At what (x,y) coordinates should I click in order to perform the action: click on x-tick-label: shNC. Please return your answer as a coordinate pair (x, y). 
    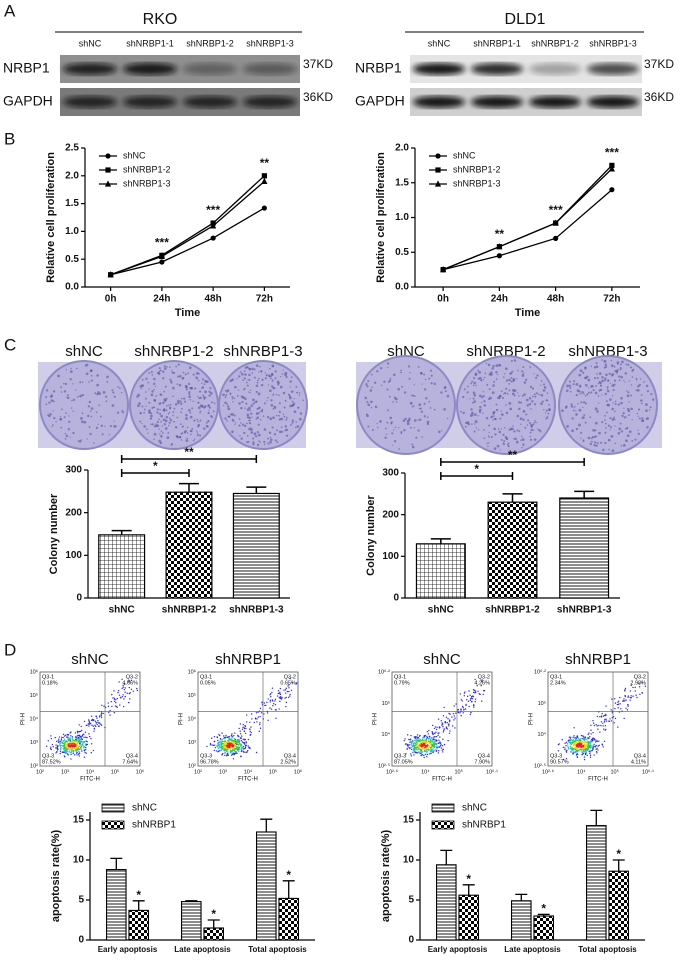
    Looking at the image, I should click on (122, 610).